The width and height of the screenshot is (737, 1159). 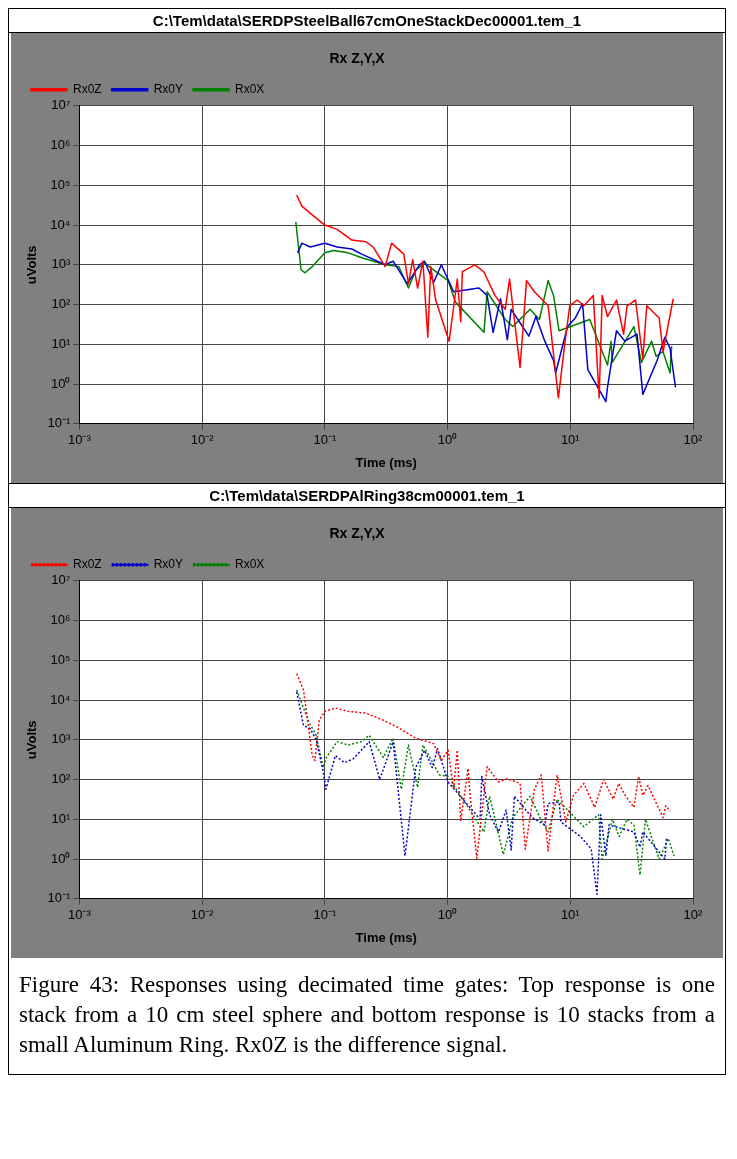 What do you see at coordinates (367, 21) in the screenshot?
I see `chart-title: C:\Tem\data\SERDPSteelBall67cmOneStackDec00001.tem_1` at bounding box center [367, 21].